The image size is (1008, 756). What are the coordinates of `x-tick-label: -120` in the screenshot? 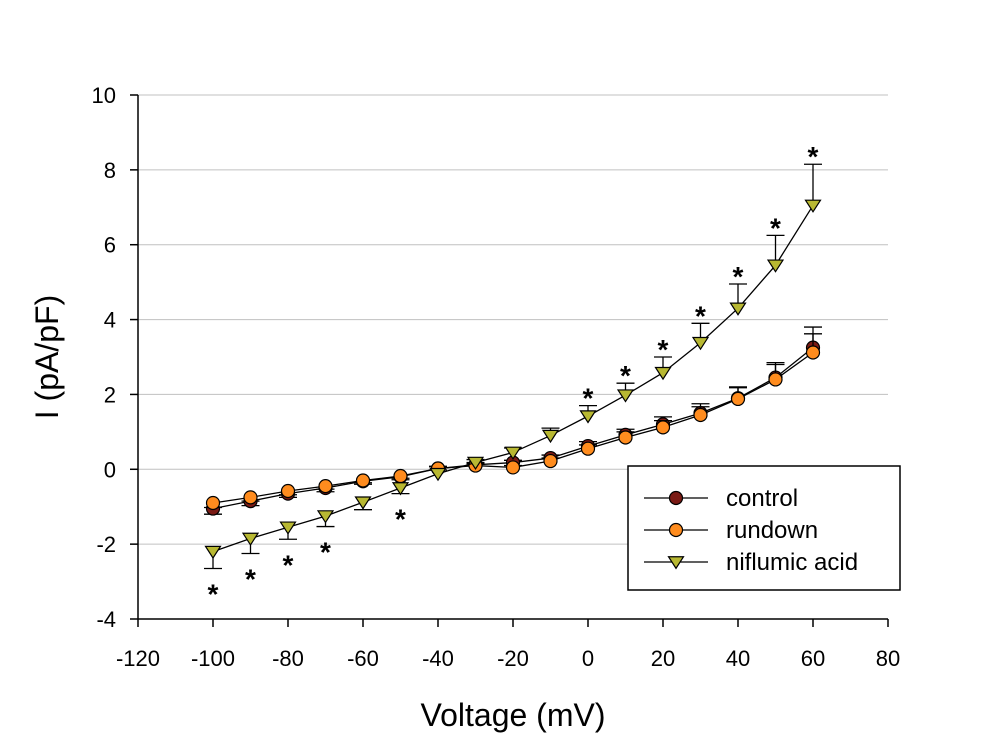 It's located at (138, 658).